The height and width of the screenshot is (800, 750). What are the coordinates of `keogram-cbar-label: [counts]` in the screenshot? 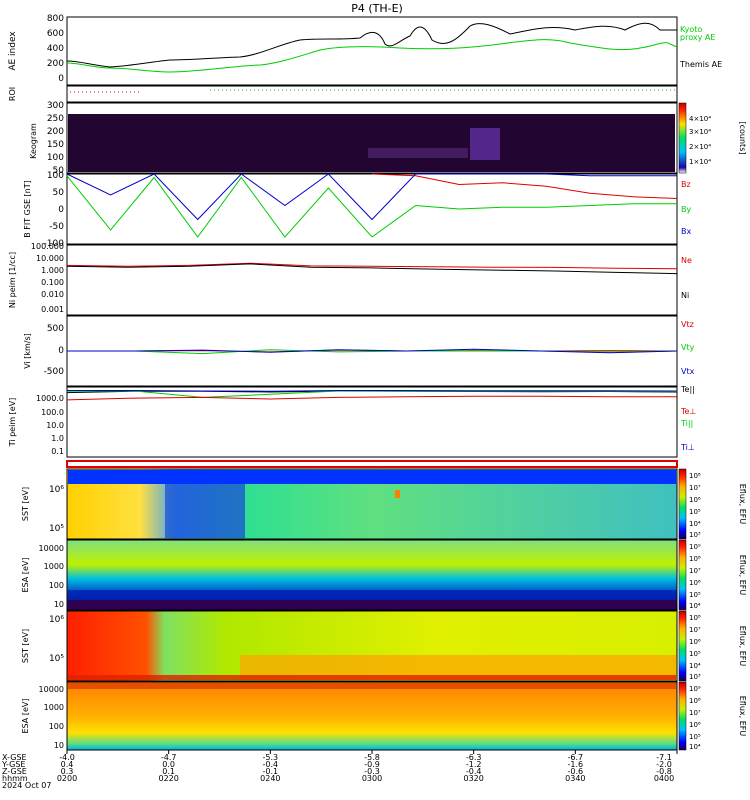 It's located at (742, 138).